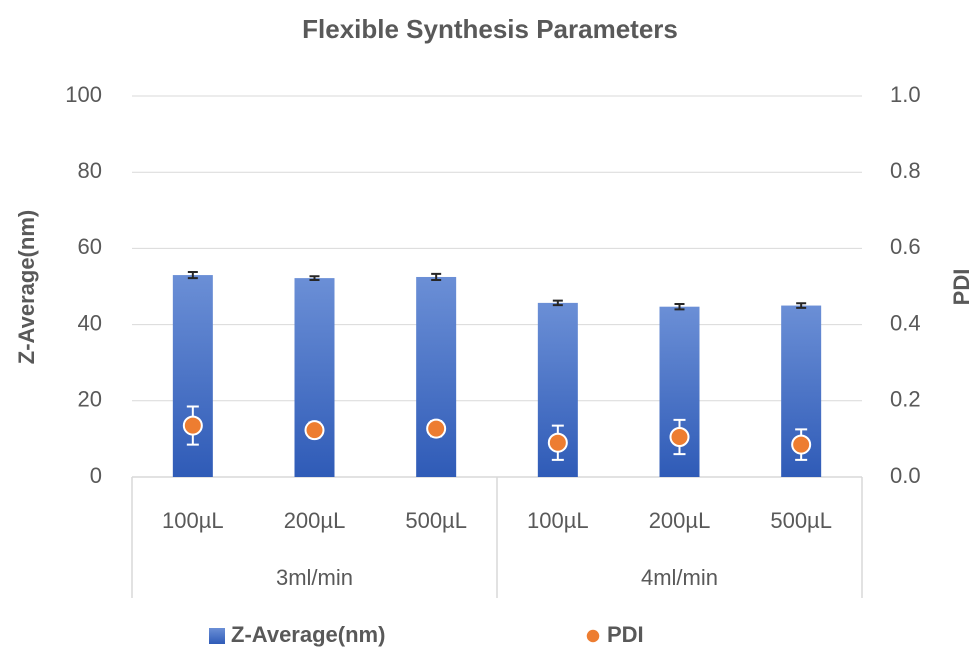 Image resolution: width=979 pixels, height=654 pixels. What do you see at coordinates (905, 475) in the screenshot?
I see `y2-tick-label: 0.0` at bounding box center [905, 475].